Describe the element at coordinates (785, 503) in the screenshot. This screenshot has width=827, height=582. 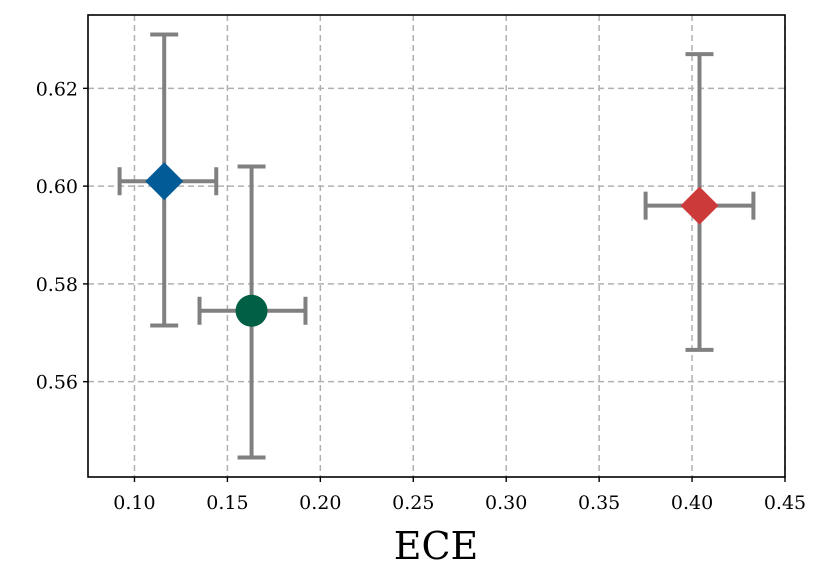
I see `x-tick-label: 0.45` at that location.